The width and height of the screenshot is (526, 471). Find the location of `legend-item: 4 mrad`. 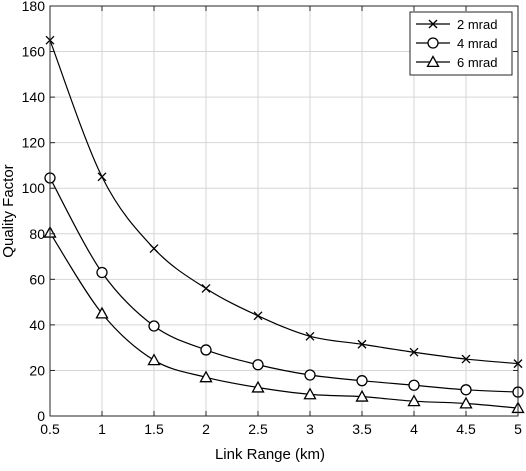

legend-item: 4 mrad is located at coordinates (456, 43).